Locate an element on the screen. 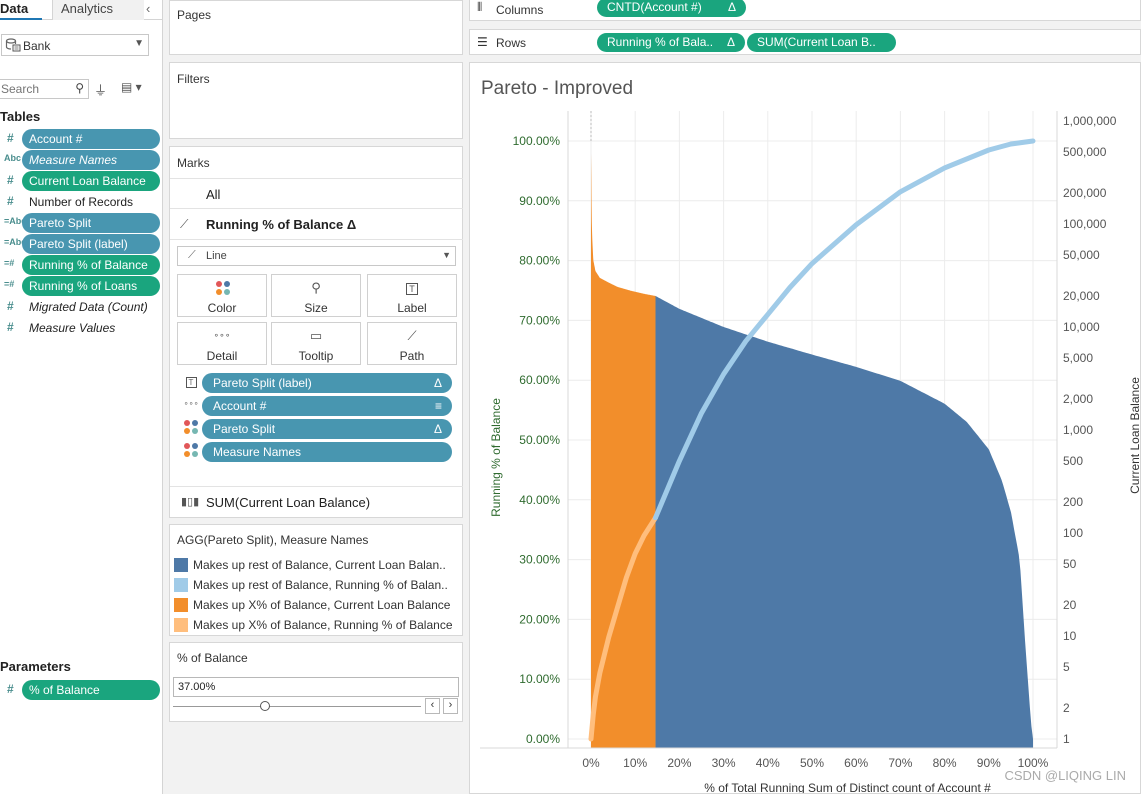 The image size is (1141, 794). color-button: Color is located at coordinates (222, 295).